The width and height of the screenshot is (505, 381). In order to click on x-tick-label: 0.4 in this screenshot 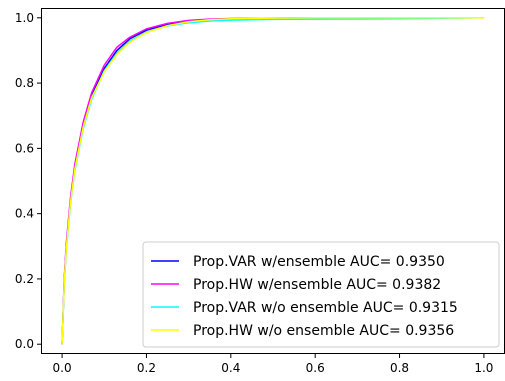, I will do `click(230, 368)`.